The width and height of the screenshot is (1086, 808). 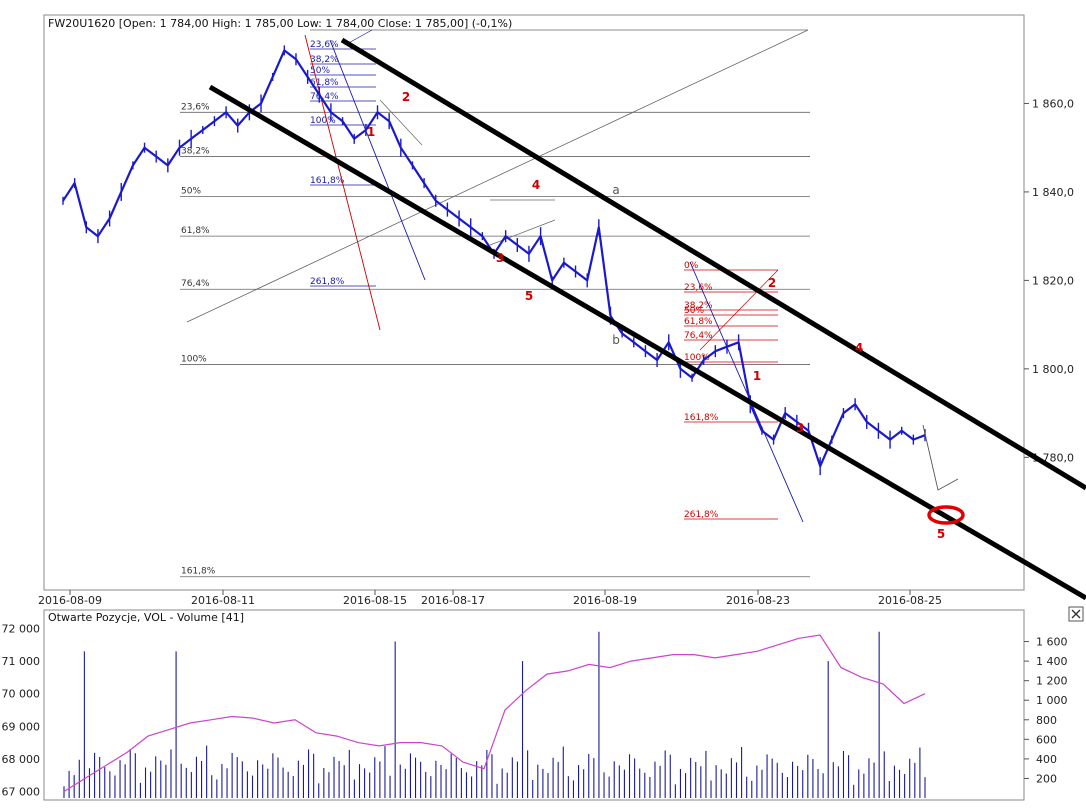 I want to click on fib-red-label: 50%, so click(x=694, y=311).